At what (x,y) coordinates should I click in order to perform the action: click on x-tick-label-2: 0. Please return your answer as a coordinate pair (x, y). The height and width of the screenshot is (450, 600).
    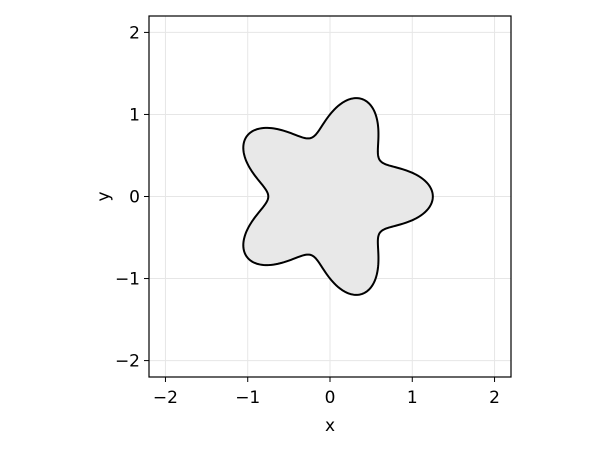
    Looking at the image, I should click on (330, 398).